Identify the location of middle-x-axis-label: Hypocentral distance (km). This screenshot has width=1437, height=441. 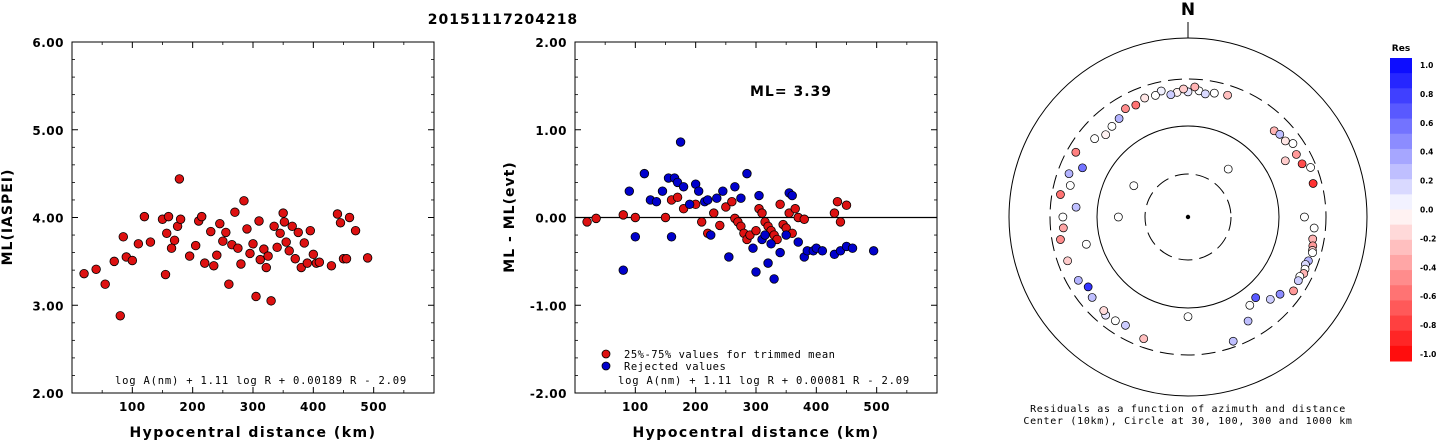
(755, 433).